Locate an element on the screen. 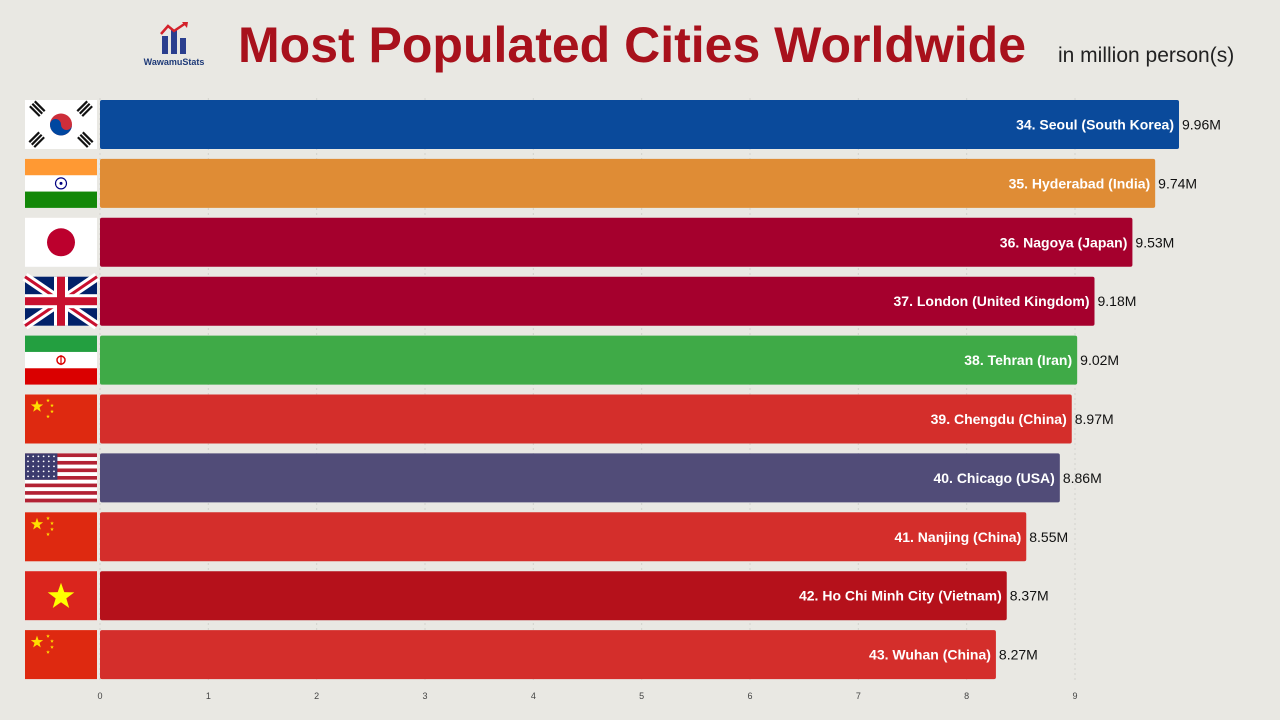  bar-row: 40. Chicago (USA) 8.86M is located at coordinates (563, 478).